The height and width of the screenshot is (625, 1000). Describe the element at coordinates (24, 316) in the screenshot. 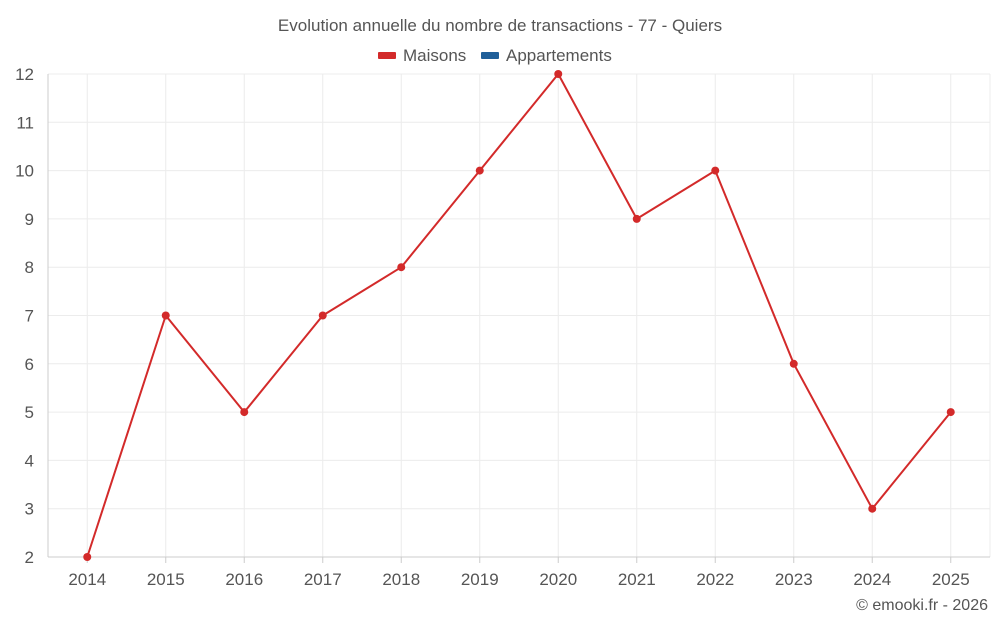

I see `y-tick-labels: 2 3 4 5 6 7 8 9 10 11 12` at that location.